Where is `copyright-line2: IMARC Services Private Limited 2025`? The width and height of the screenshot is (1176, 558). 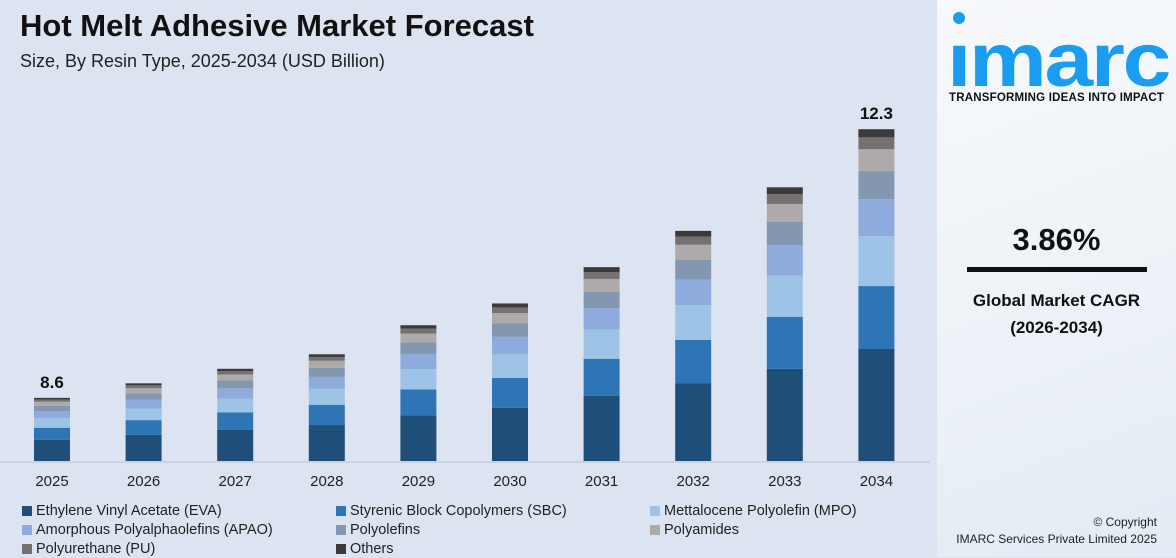
copyright-line2: IMARC Services Private Limited 2025 is located at coordinates (1056, 539).